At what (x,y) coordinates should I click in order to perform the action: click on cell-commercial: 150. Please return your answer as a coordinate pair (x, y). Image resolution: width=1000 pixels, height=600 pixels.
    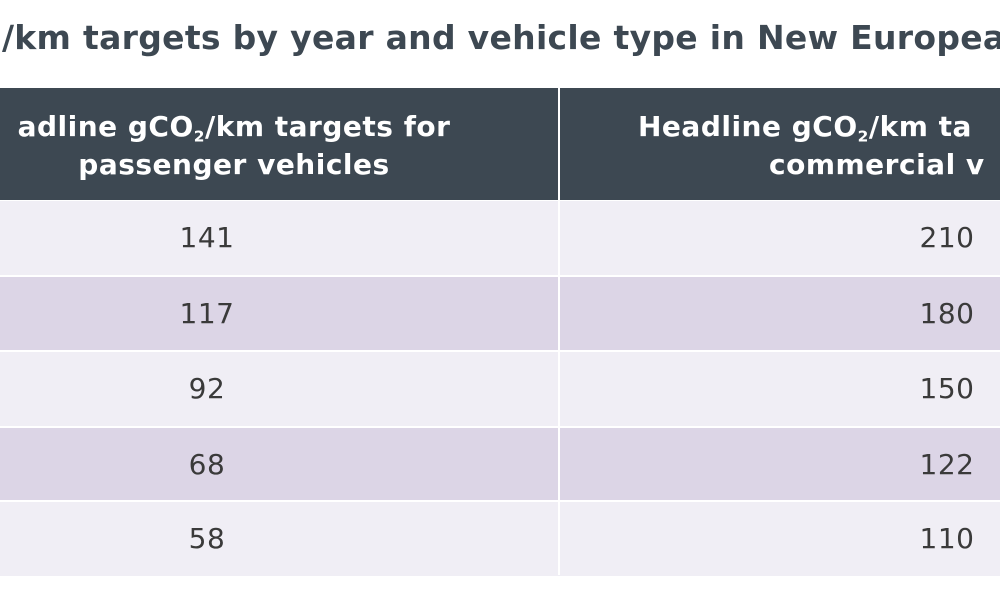
    Looking at the image, I should click on (947, 388).